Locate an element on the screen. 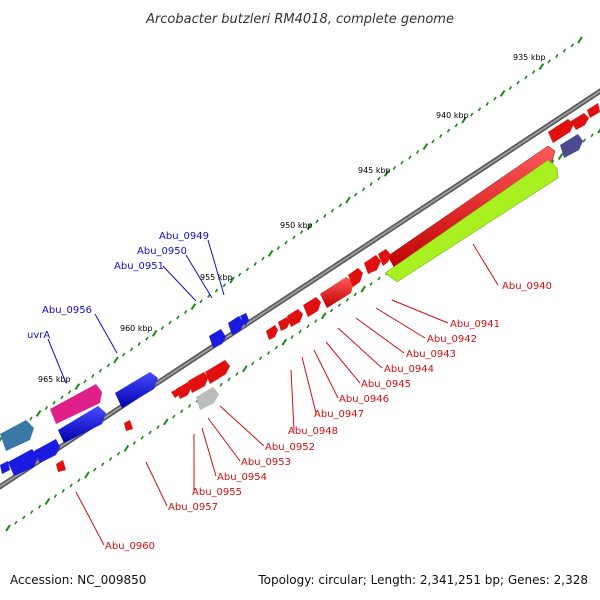 The width and height of the screenshot is (600, 600). accession-text: Accession: NC_009850 is located at coordinates (78, 580).